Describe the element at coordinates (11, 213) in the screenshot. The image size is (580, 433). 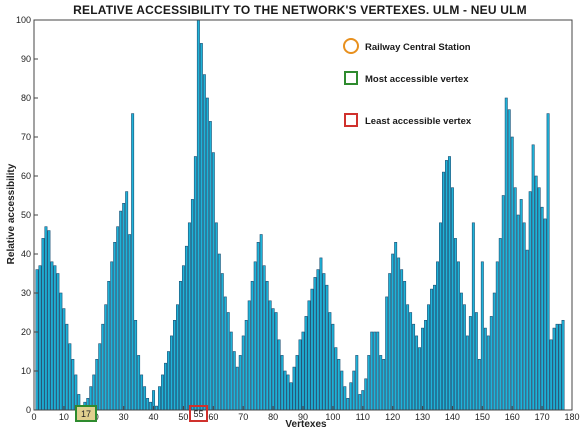
I see `y-axis-label: Relative accessibility` at that location.